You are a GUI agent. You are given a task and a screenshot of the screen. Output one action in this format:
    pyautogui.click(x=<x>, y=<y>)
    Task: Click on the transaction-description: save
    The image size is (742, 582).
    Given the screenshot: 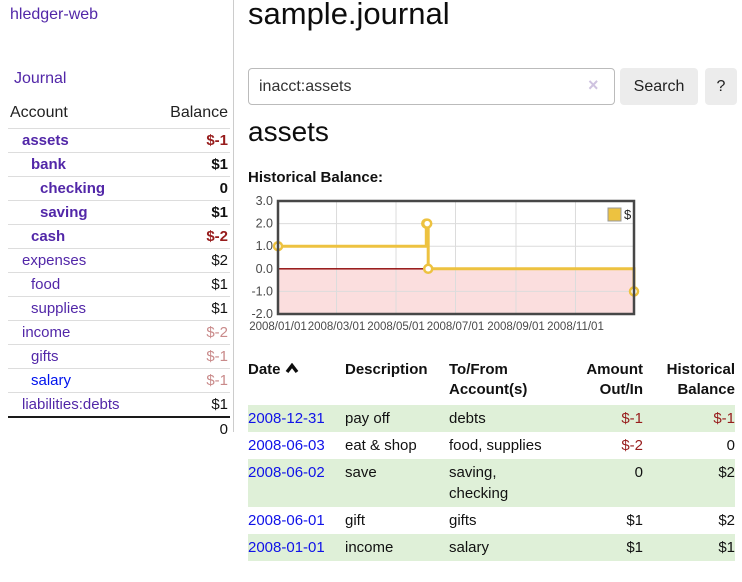 What is the action you would take?
    pyautogui.click(x=361, y=472)
    